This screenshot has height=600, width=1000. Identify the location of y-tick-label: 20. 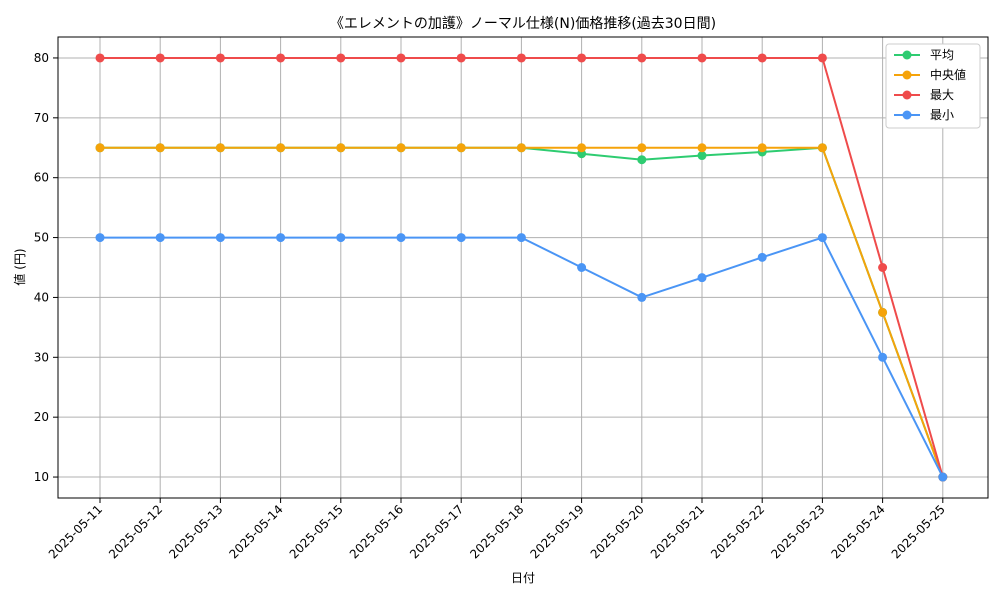
(41, 417).